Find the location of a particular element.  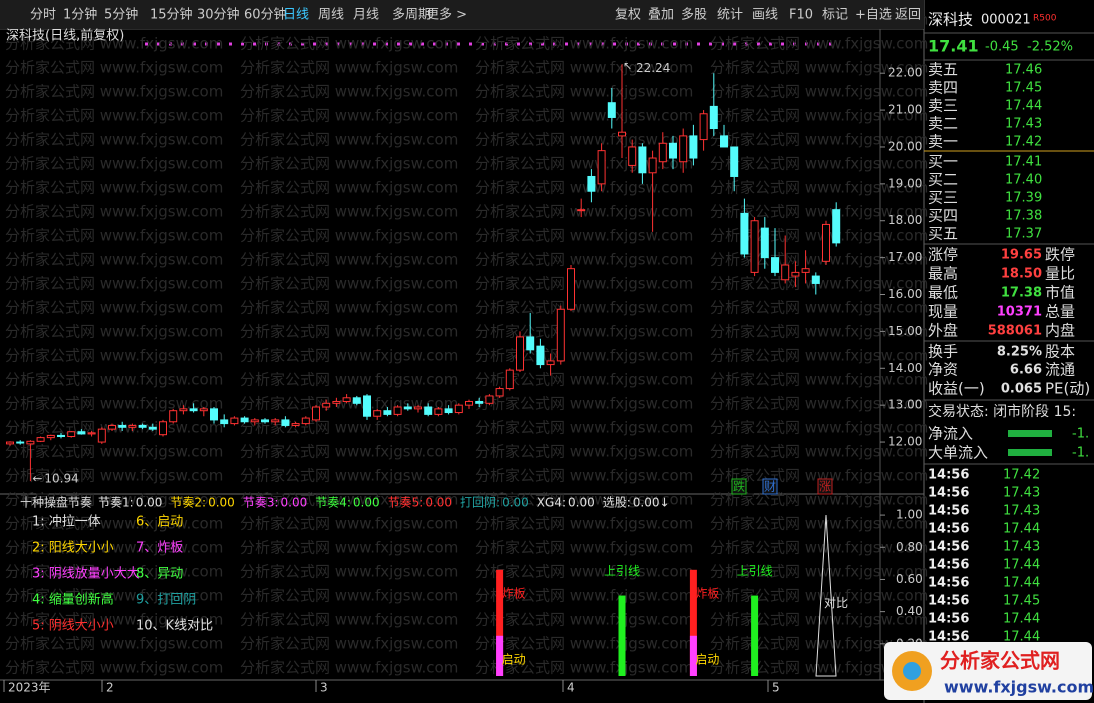

signal-label: 启动 is located at coordinates (707, 659).